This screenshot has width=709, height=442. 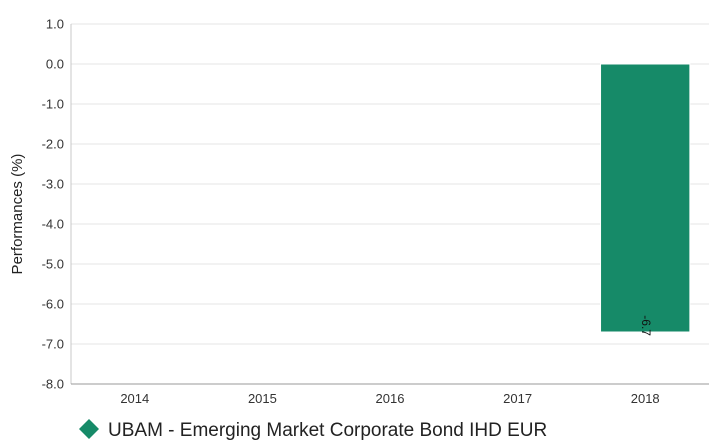 What do you see at coordinates (53, 104) in the screenshot?
I see `y-tick-label: -1.0` at bounding box center [53, 104].